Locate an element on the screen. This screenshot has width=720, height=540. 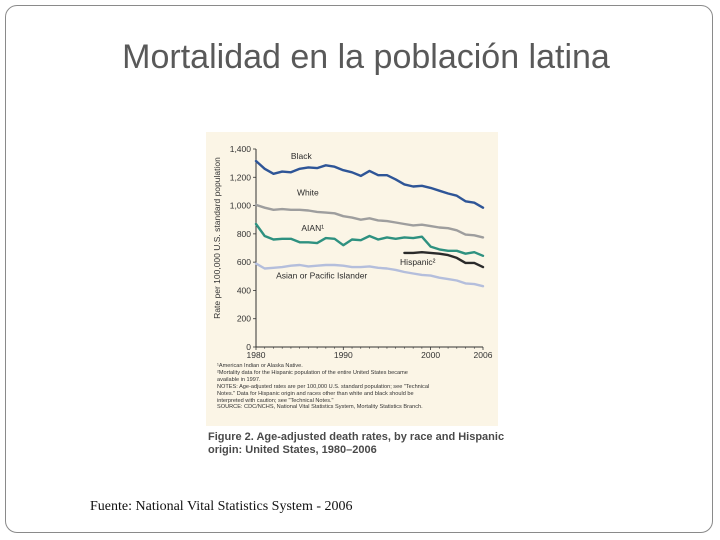
series-label: White is located at coordinates (308, 193).